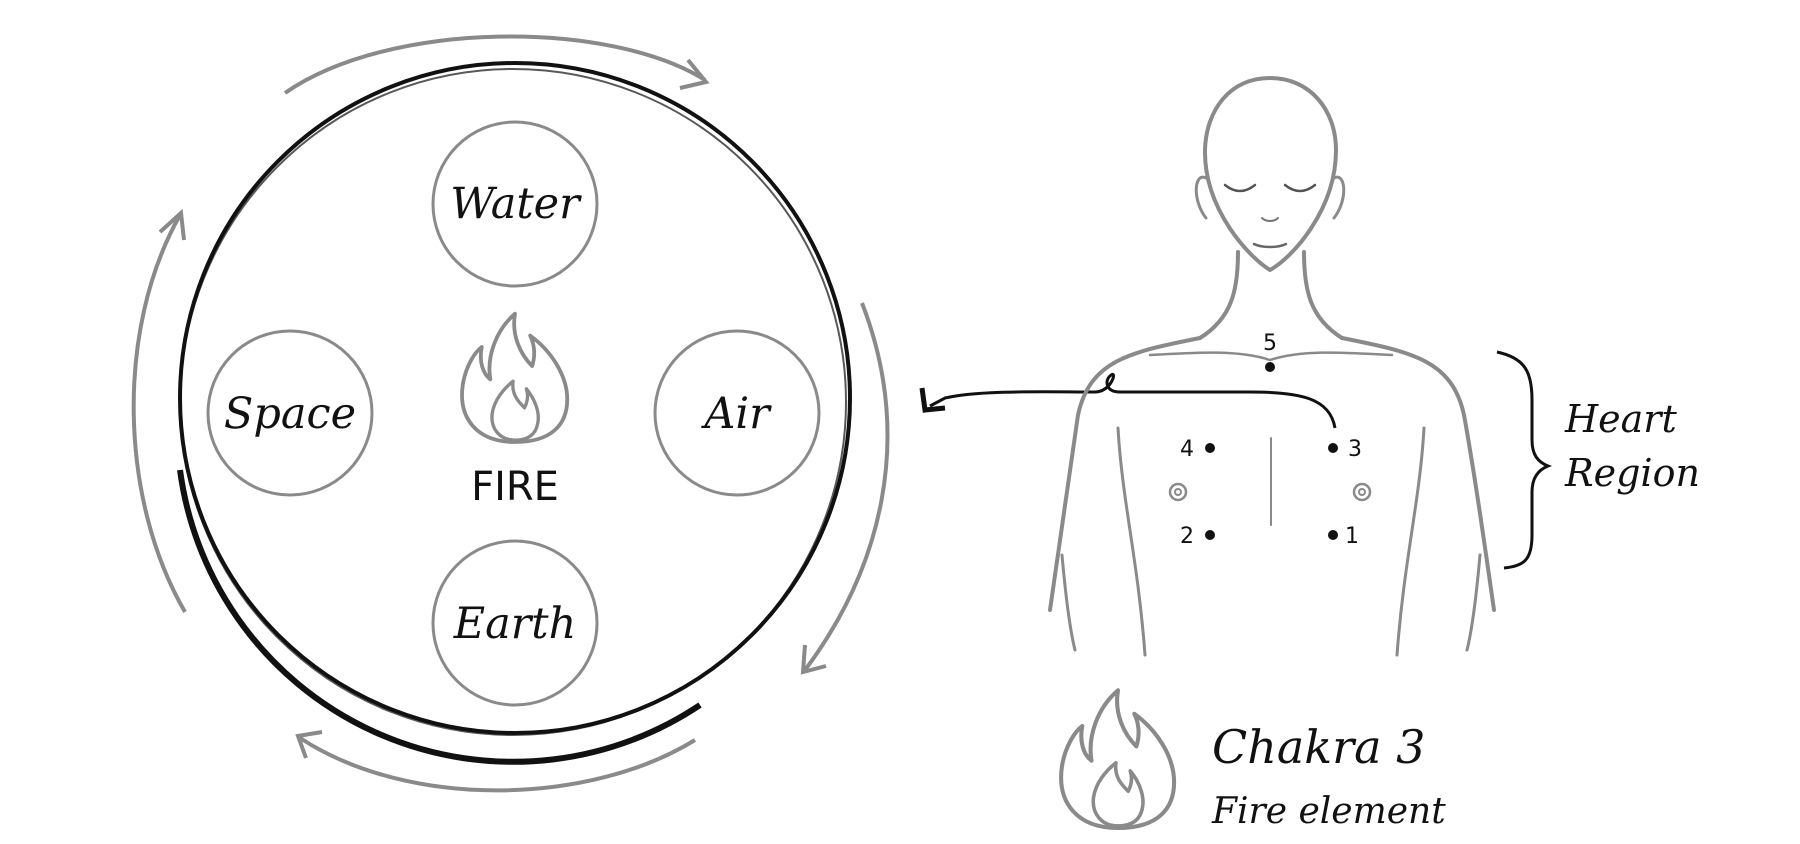  Describe the element at coordinates (1131, 541) in the screenshot. I see `left-torso` at that location.